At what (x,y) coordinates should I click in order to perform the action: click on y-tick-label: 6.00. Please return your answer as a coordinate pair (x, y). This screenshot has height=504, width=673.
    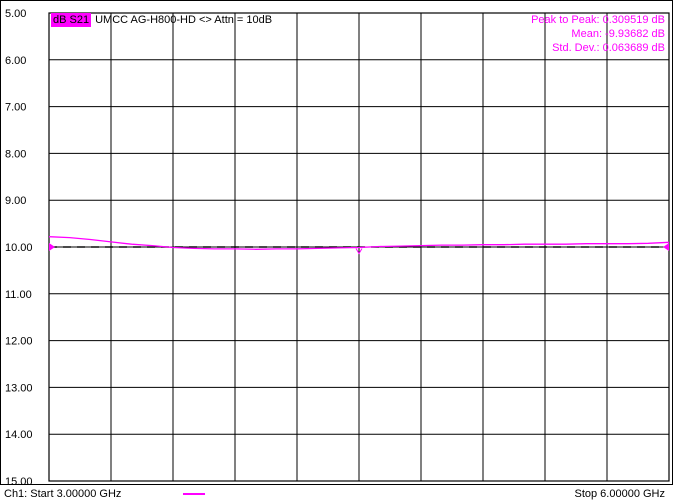
    Looking at the image, I should click on (15, 61).